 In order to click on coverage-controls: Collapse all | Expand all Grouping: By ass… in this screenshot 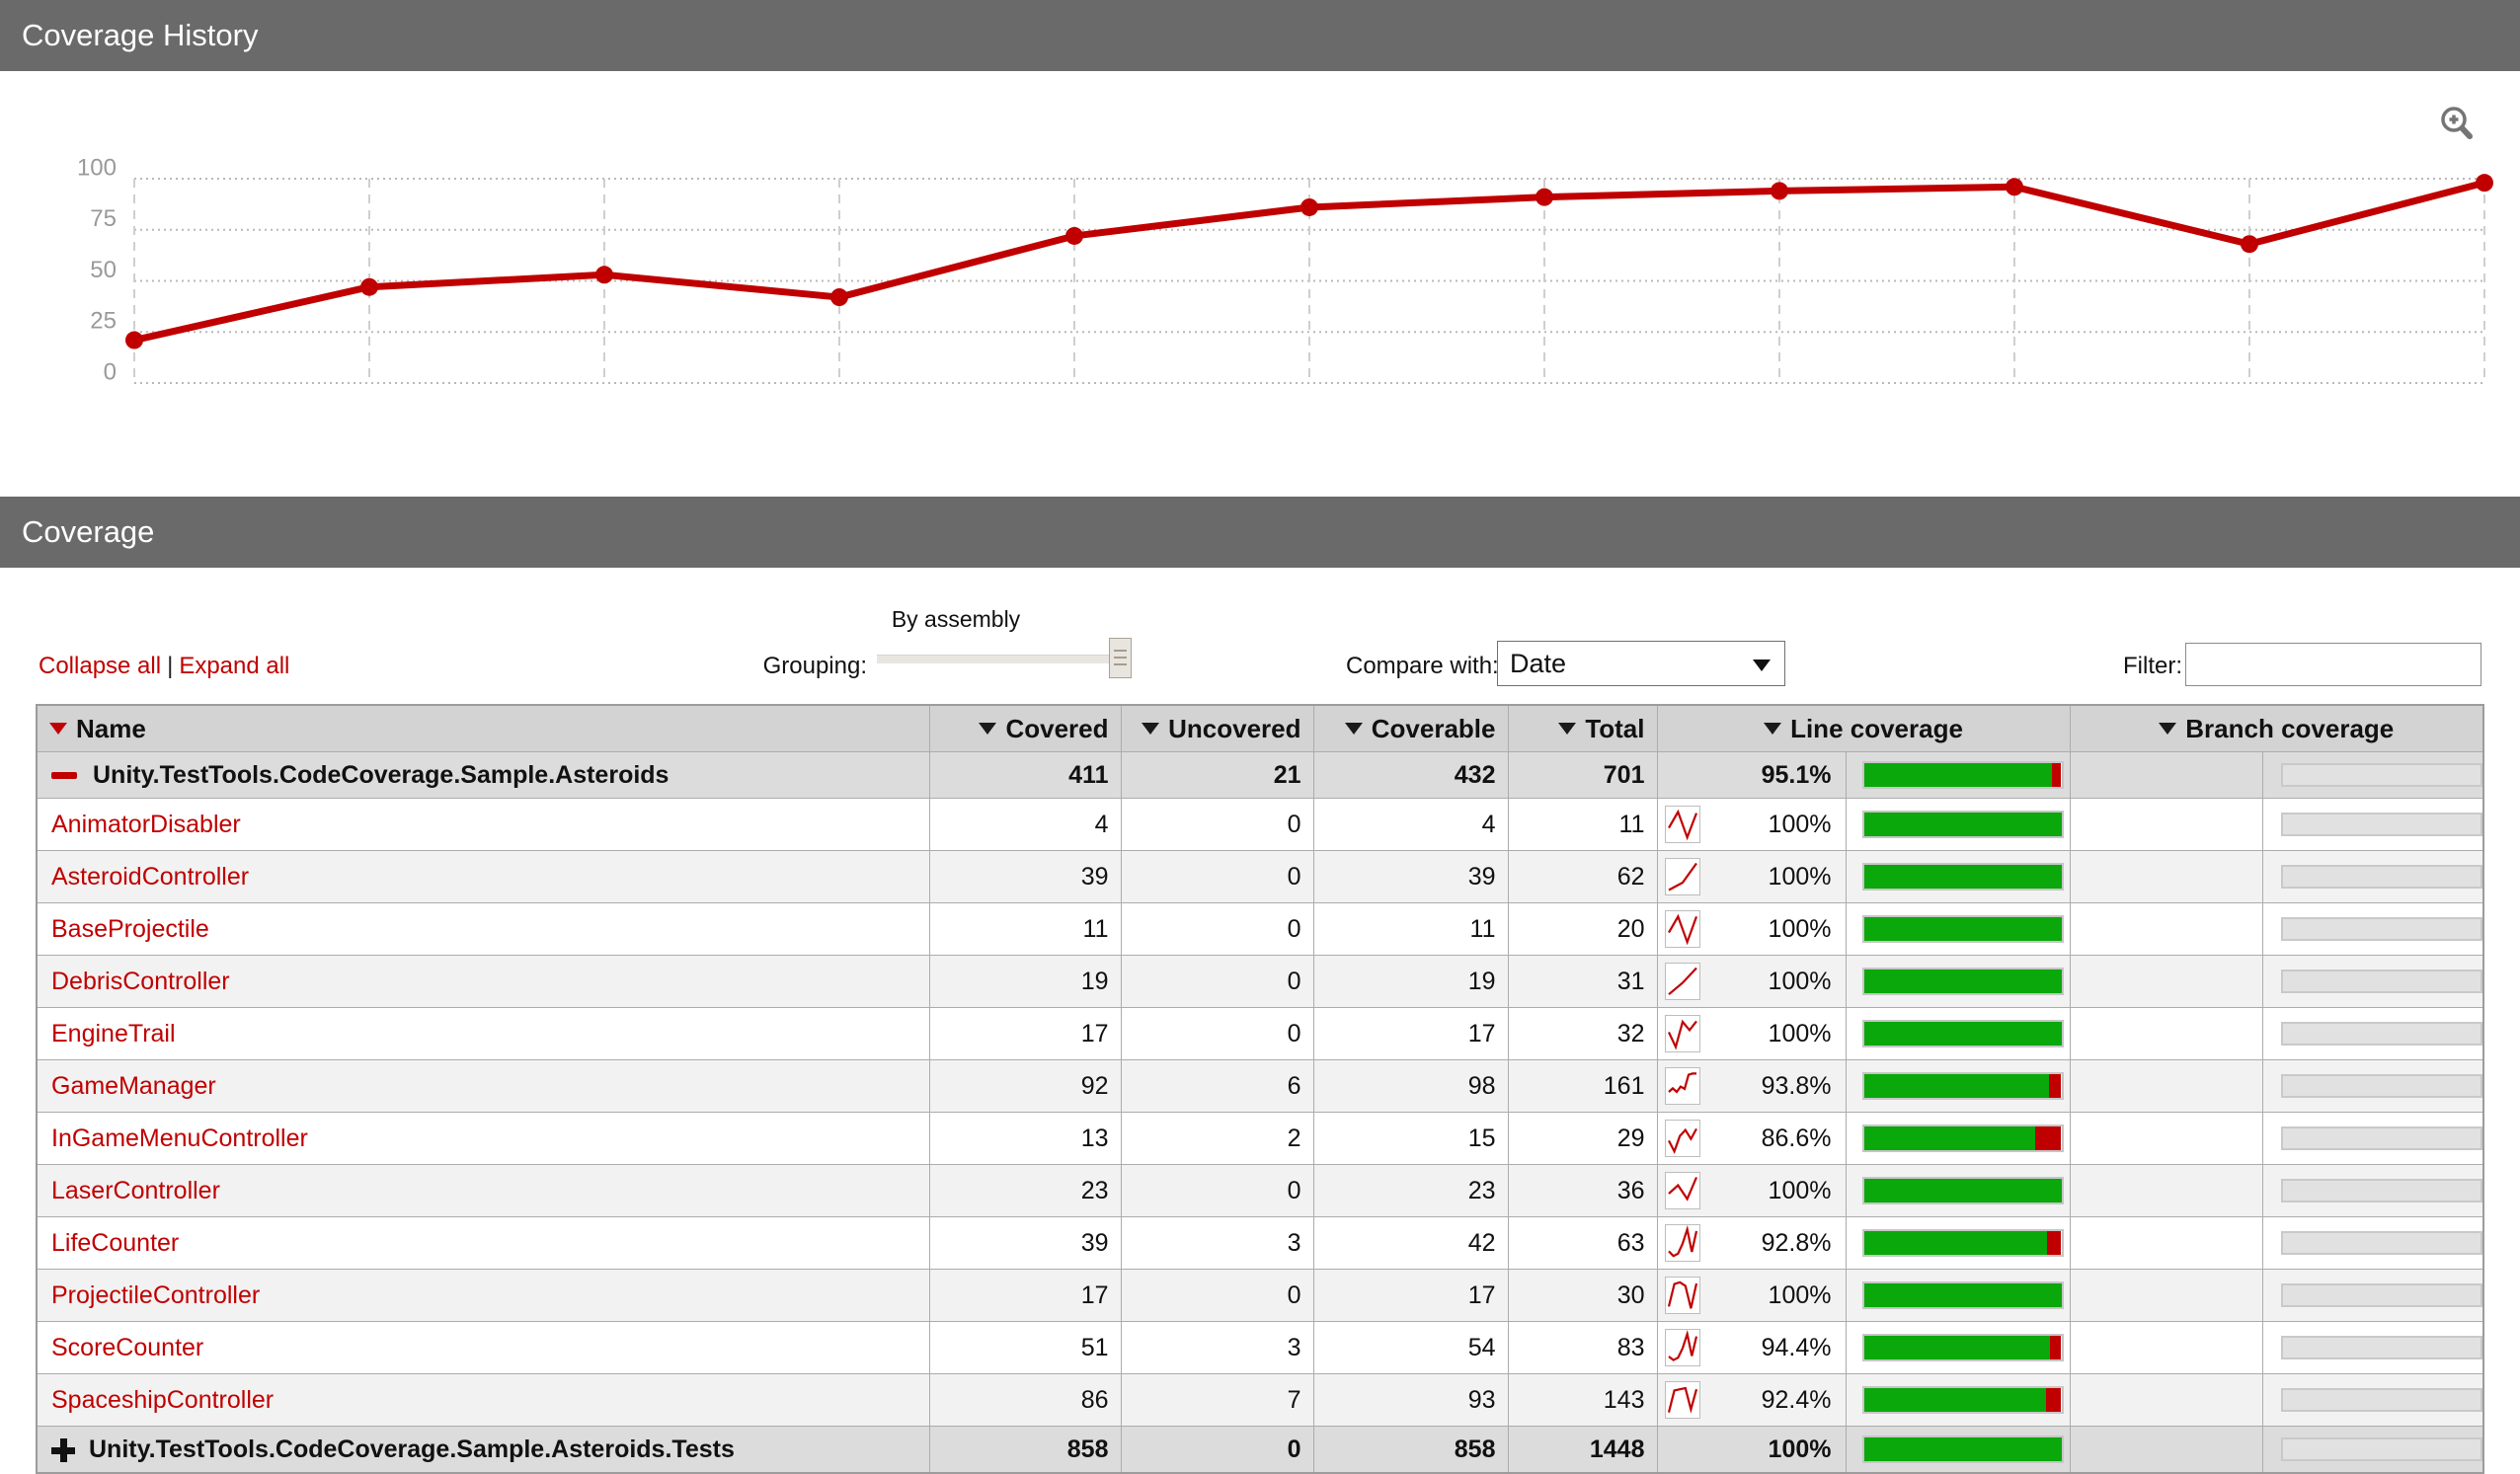, I will do `click(1260, 636)`.